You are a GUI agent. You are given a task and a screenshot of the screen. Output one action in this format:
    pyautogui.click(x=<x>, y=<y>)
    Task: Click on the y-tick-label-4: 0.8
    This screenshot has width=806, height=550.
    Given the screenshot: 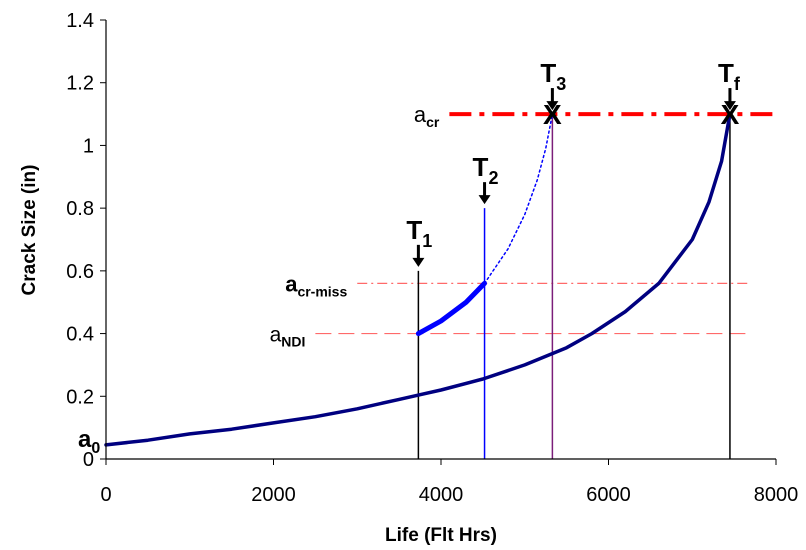 What is the action you would take?
    pyautogui.click(x=80, y=209)
    